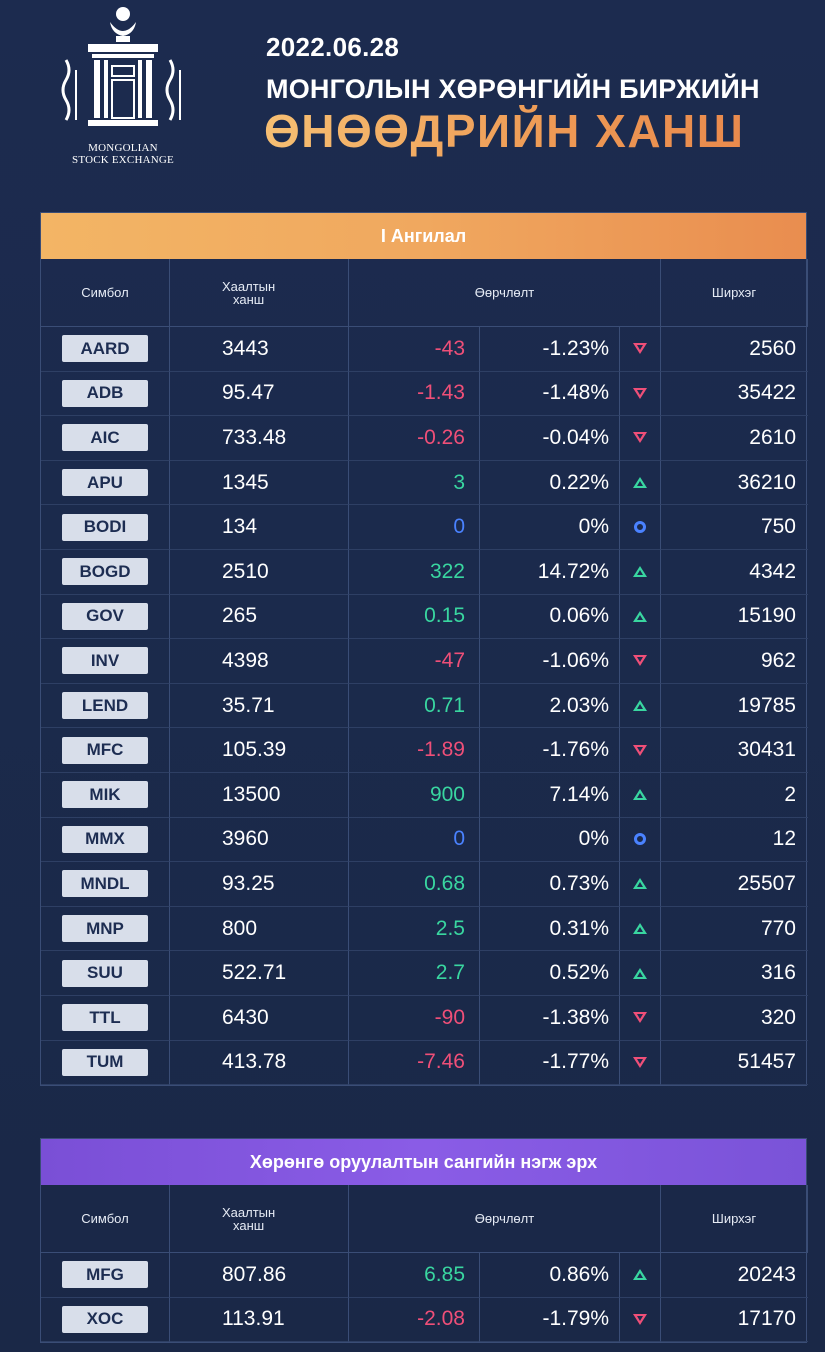  What do you see at coordinates (105, 706) in the screenshot?
I see `symbol-badge: LEND` at bounding box center [105, 706].